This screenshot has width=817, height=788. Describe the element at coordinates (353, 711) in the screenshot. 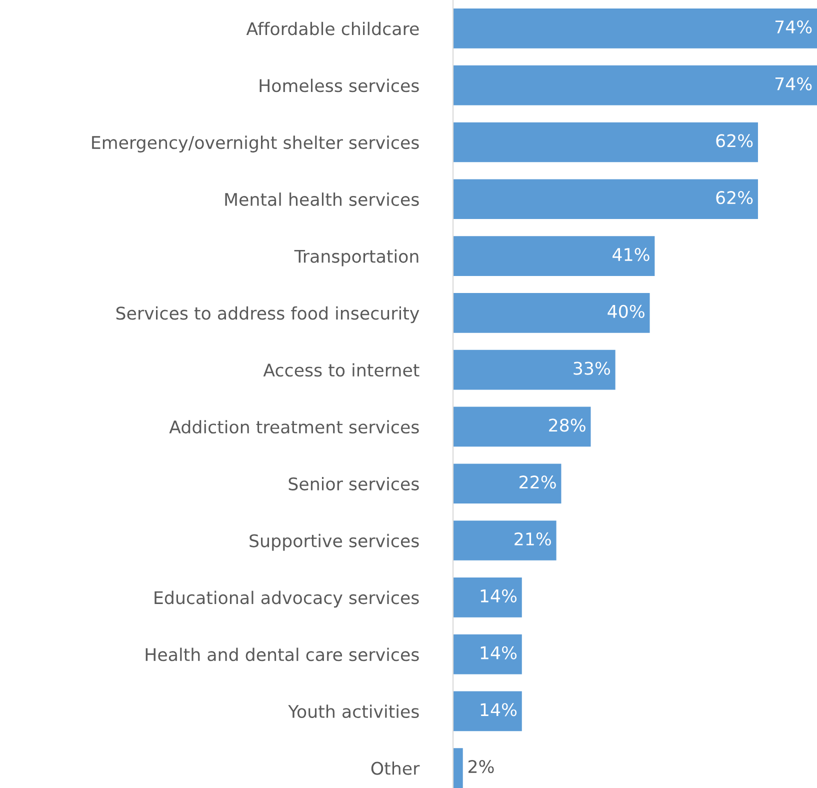

I see `y-tick-label: Youth activities` at that location.